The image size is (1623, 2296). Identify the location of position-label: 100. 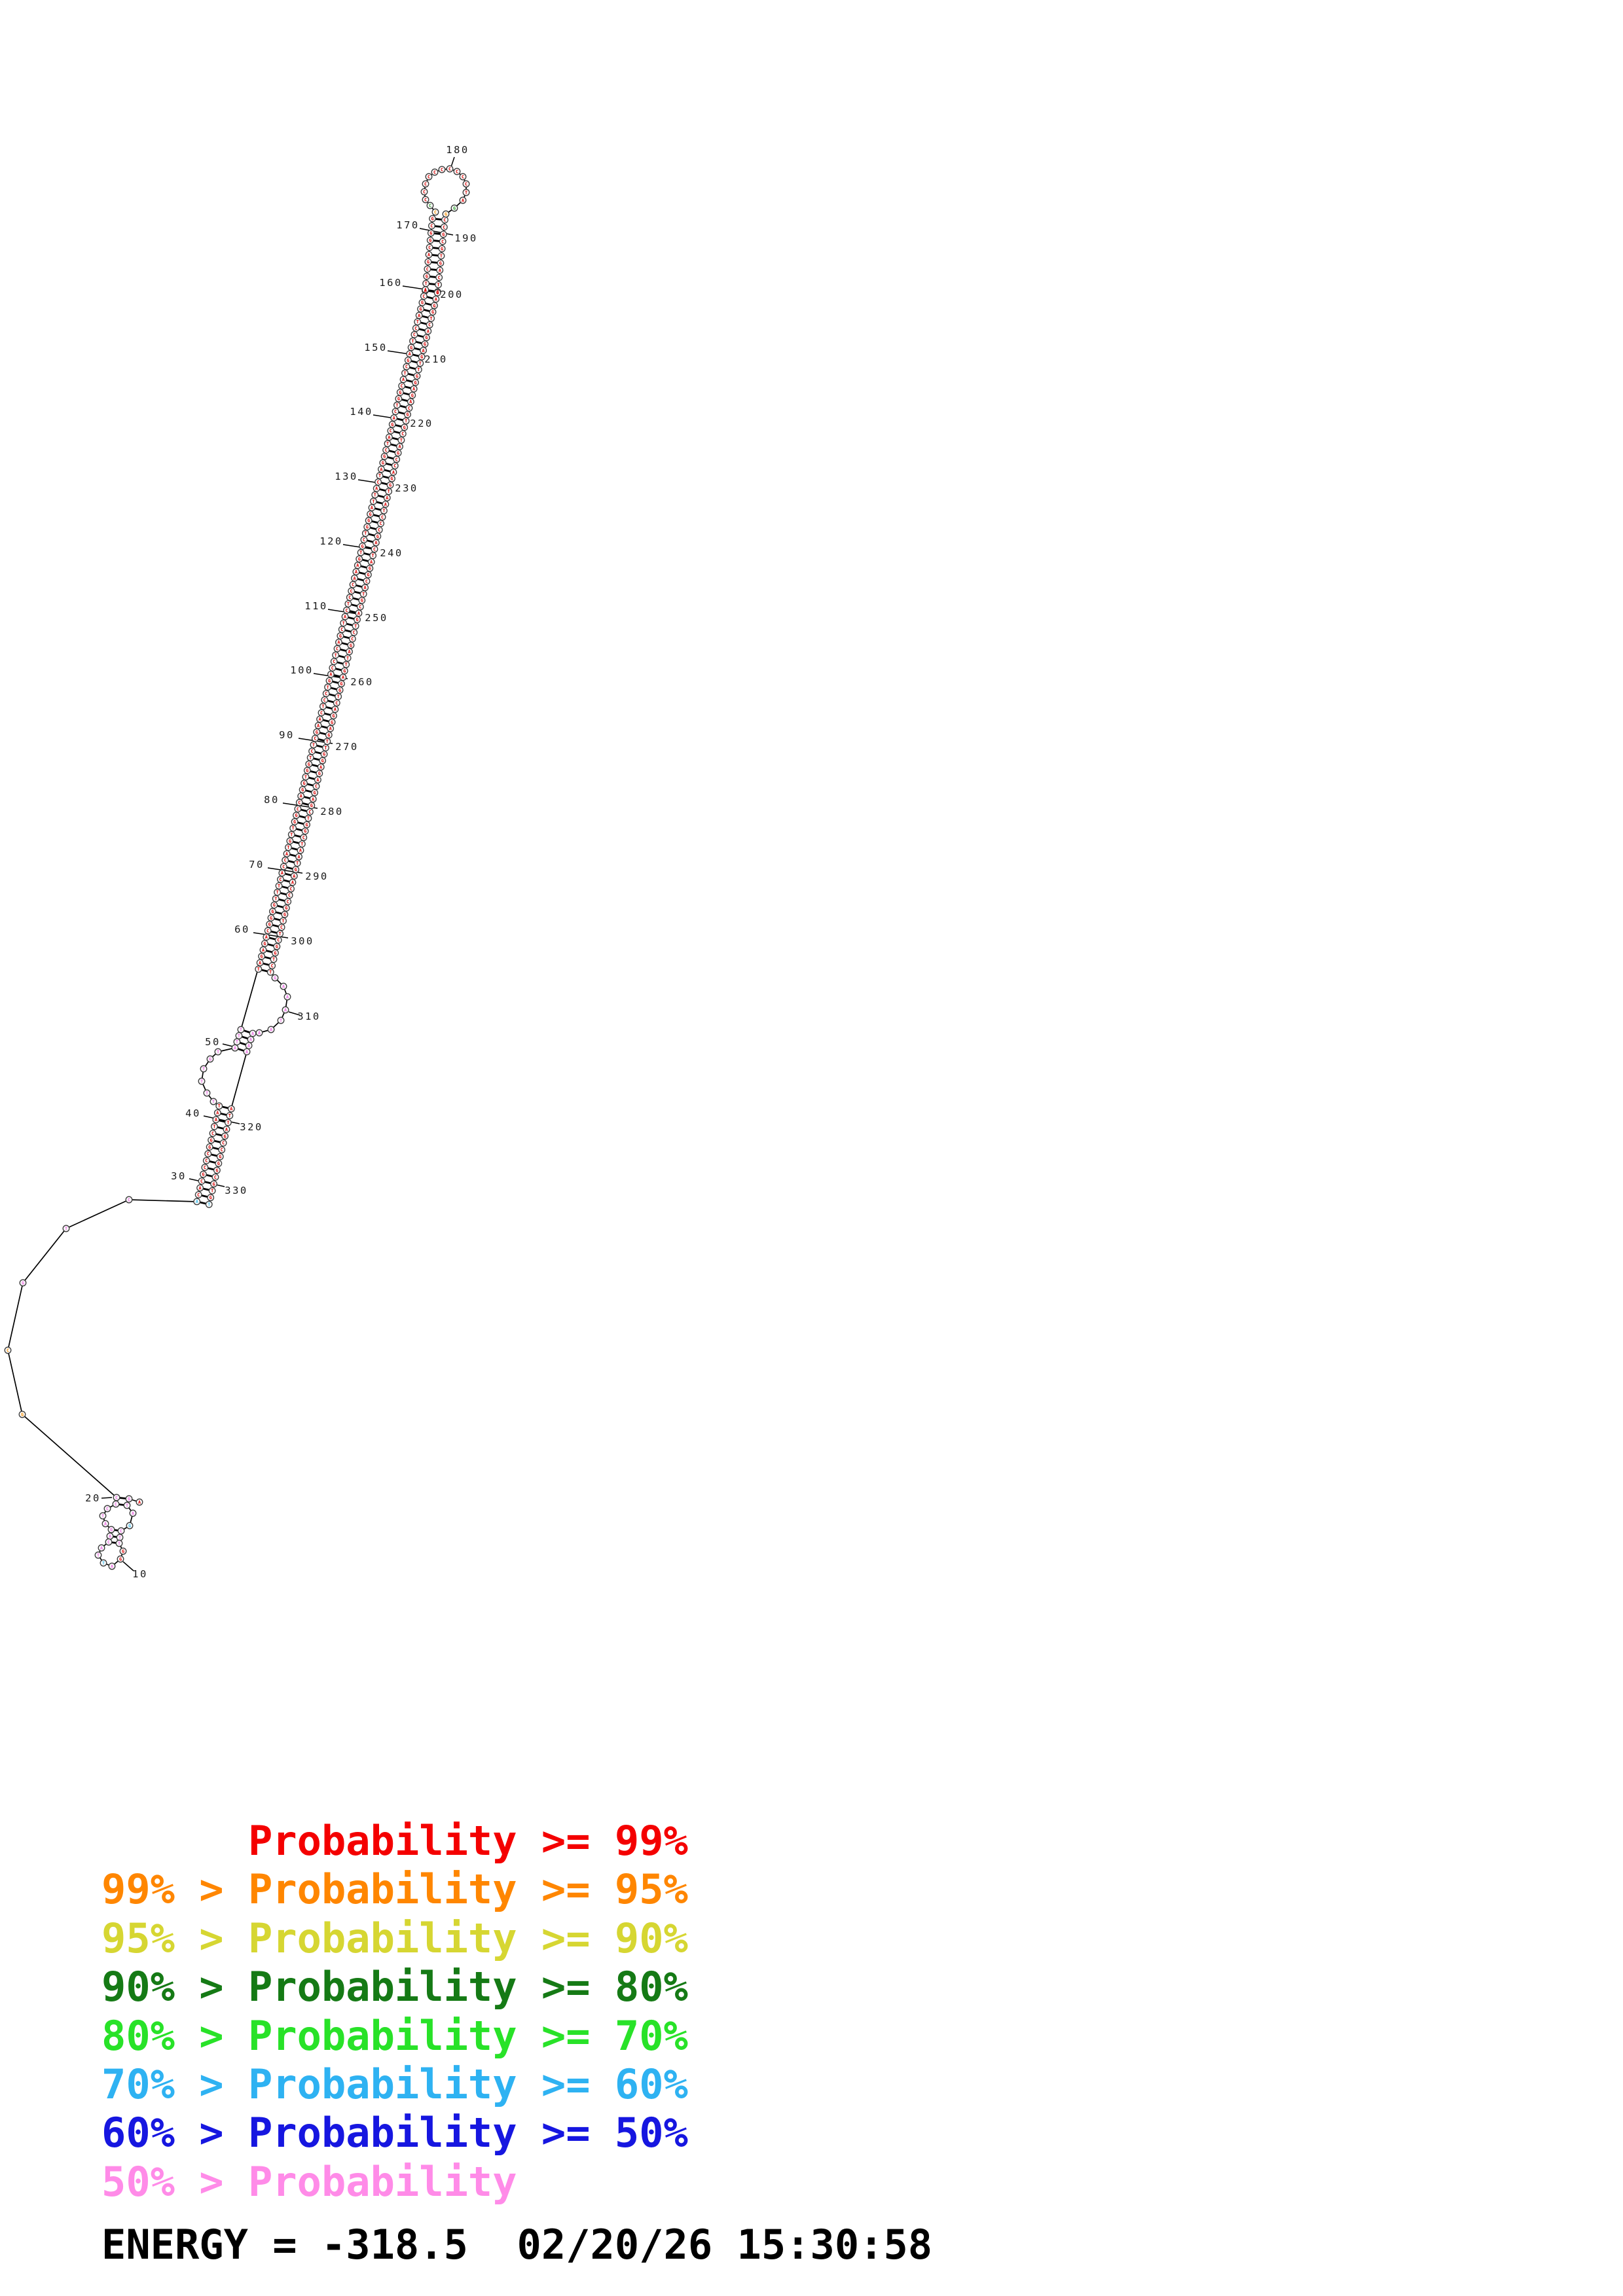
(302, 670).